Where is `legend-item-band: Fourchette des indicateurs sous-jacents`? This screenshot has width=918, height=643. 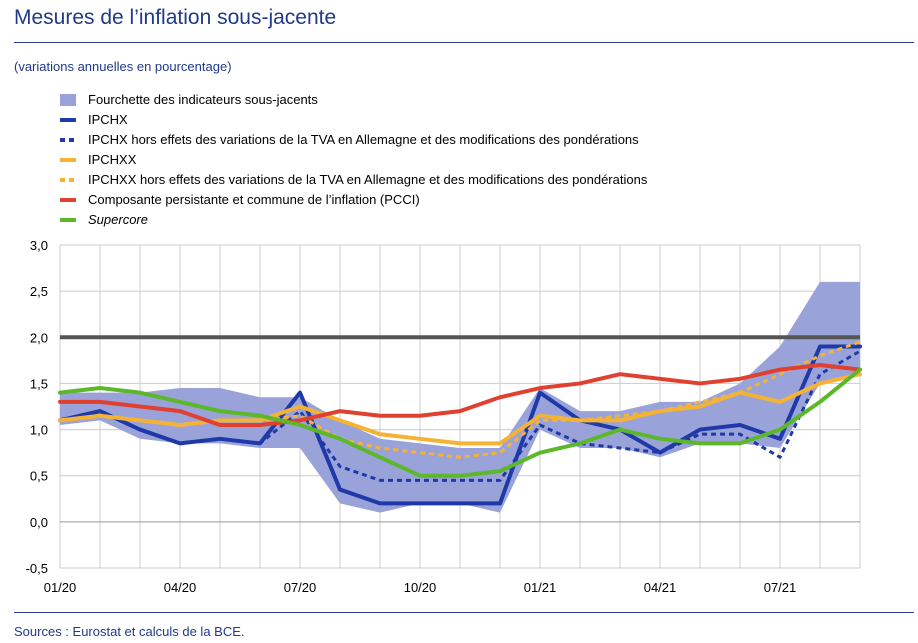 legend-item-band: Fourchette des indicateurs sous-jacents is located at coordinates (353, 100).